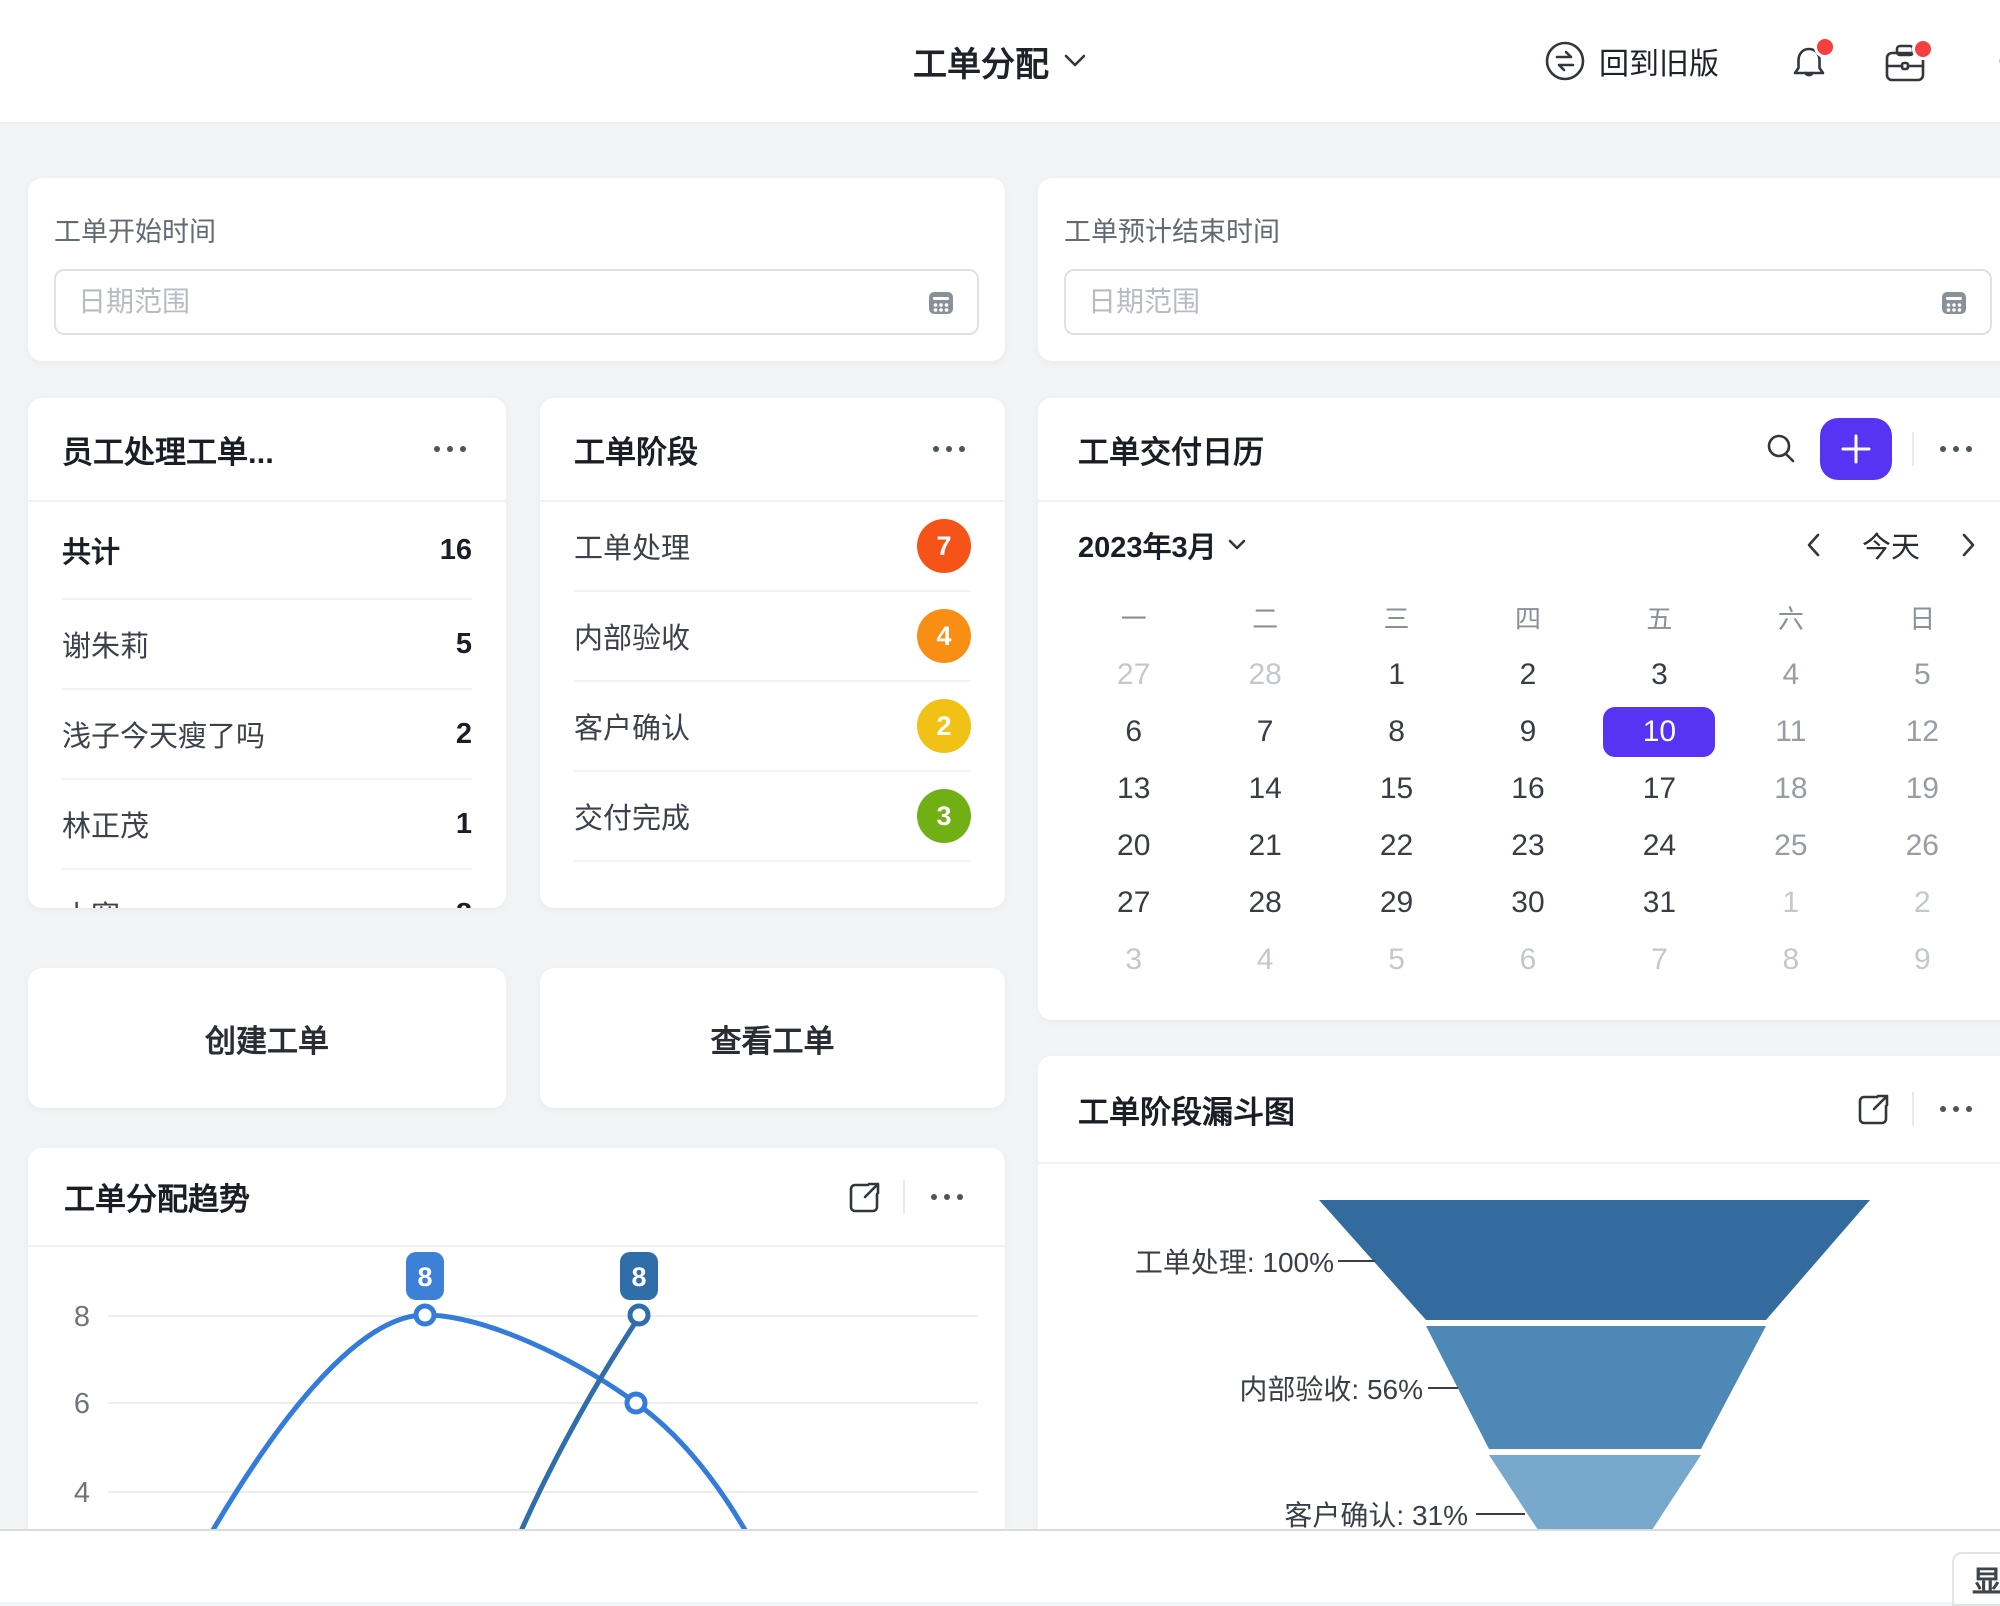  Describe the element at coordinates (632, 819) in the screenshot. I see `stage-name: 交付完成` at that location.